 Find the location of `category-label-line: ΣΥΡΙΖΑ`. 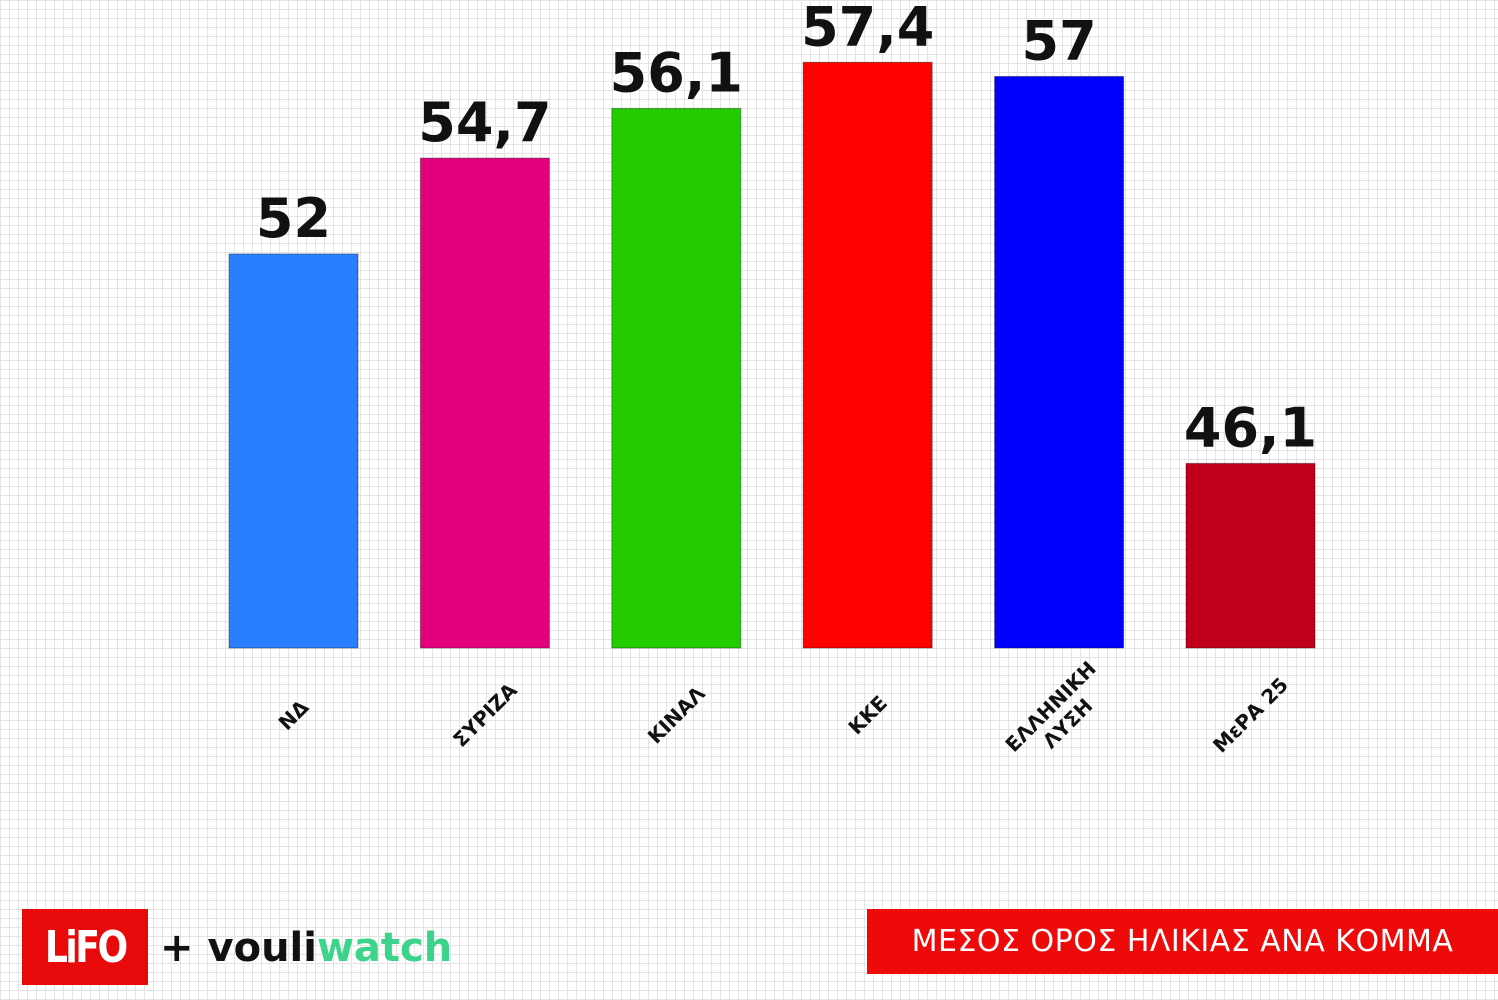

category-label-line: ΣΥΡΙΖΑ is located at coordinates (485, 715).